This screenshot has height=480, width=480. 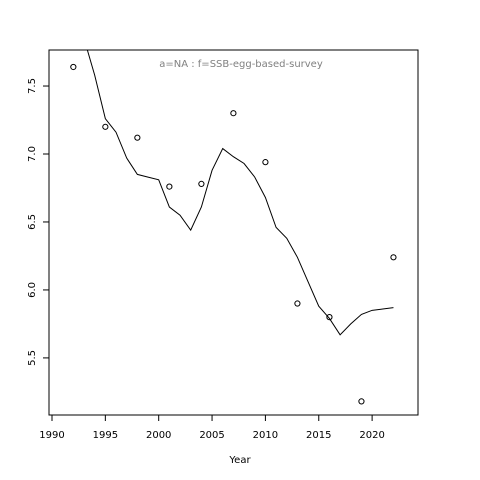 I want to click on x-tick-label: 1995, so click(x=105, y=435).